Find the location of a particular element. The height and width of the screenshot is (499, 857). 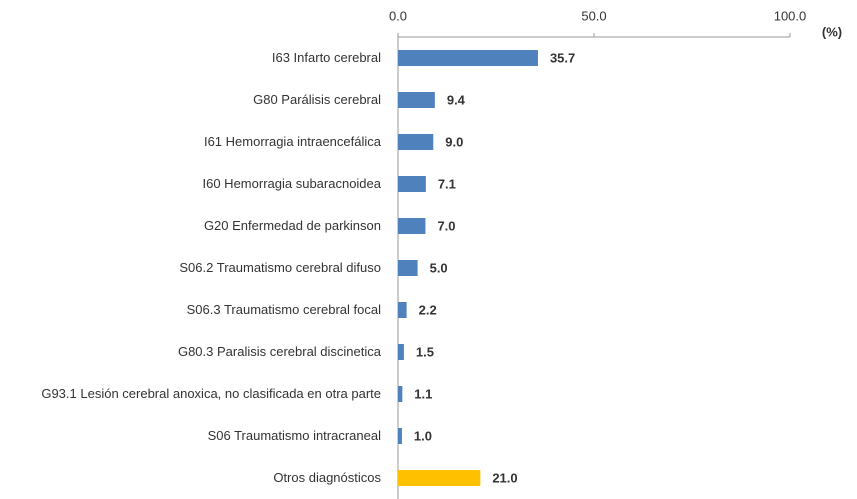

category-label: I63 Infarto cerebral is located at coordinates (326, 57).